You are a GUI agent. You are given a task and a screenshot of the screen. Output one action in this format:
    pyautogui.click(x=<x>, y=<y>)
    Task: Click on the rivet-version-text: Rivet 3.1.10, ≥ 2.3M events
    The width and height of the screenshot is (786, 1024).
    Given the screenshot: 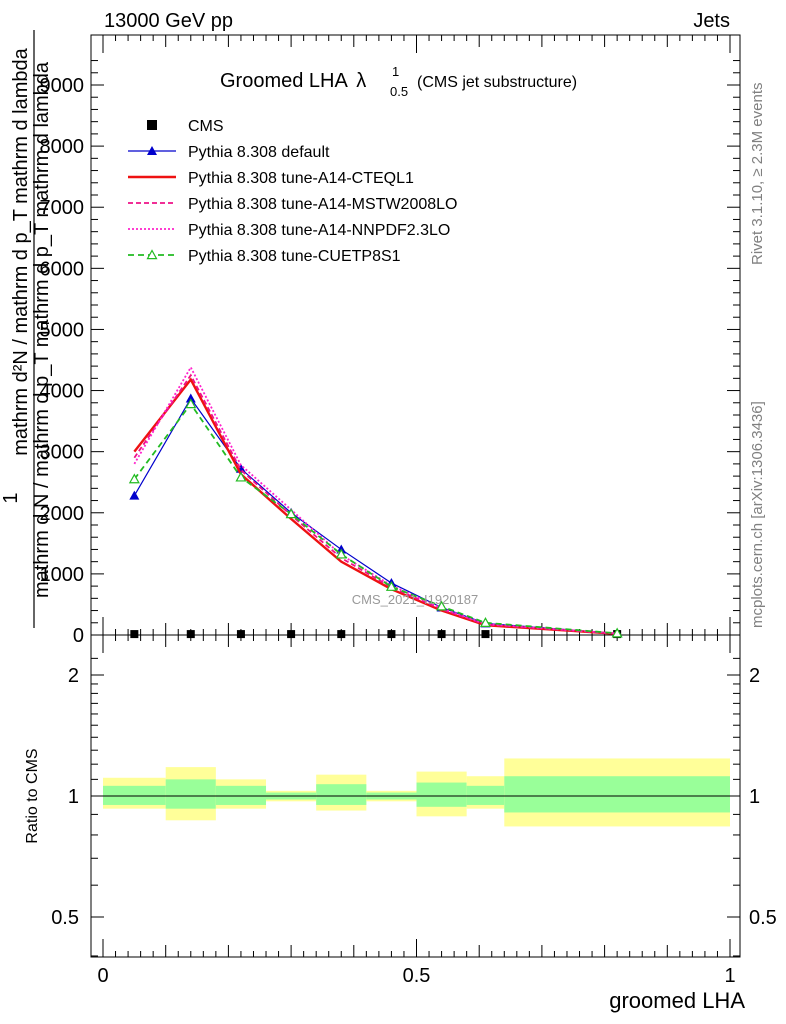 What is the action you would take?
    pyautogui.click(x=757, y=174)
    